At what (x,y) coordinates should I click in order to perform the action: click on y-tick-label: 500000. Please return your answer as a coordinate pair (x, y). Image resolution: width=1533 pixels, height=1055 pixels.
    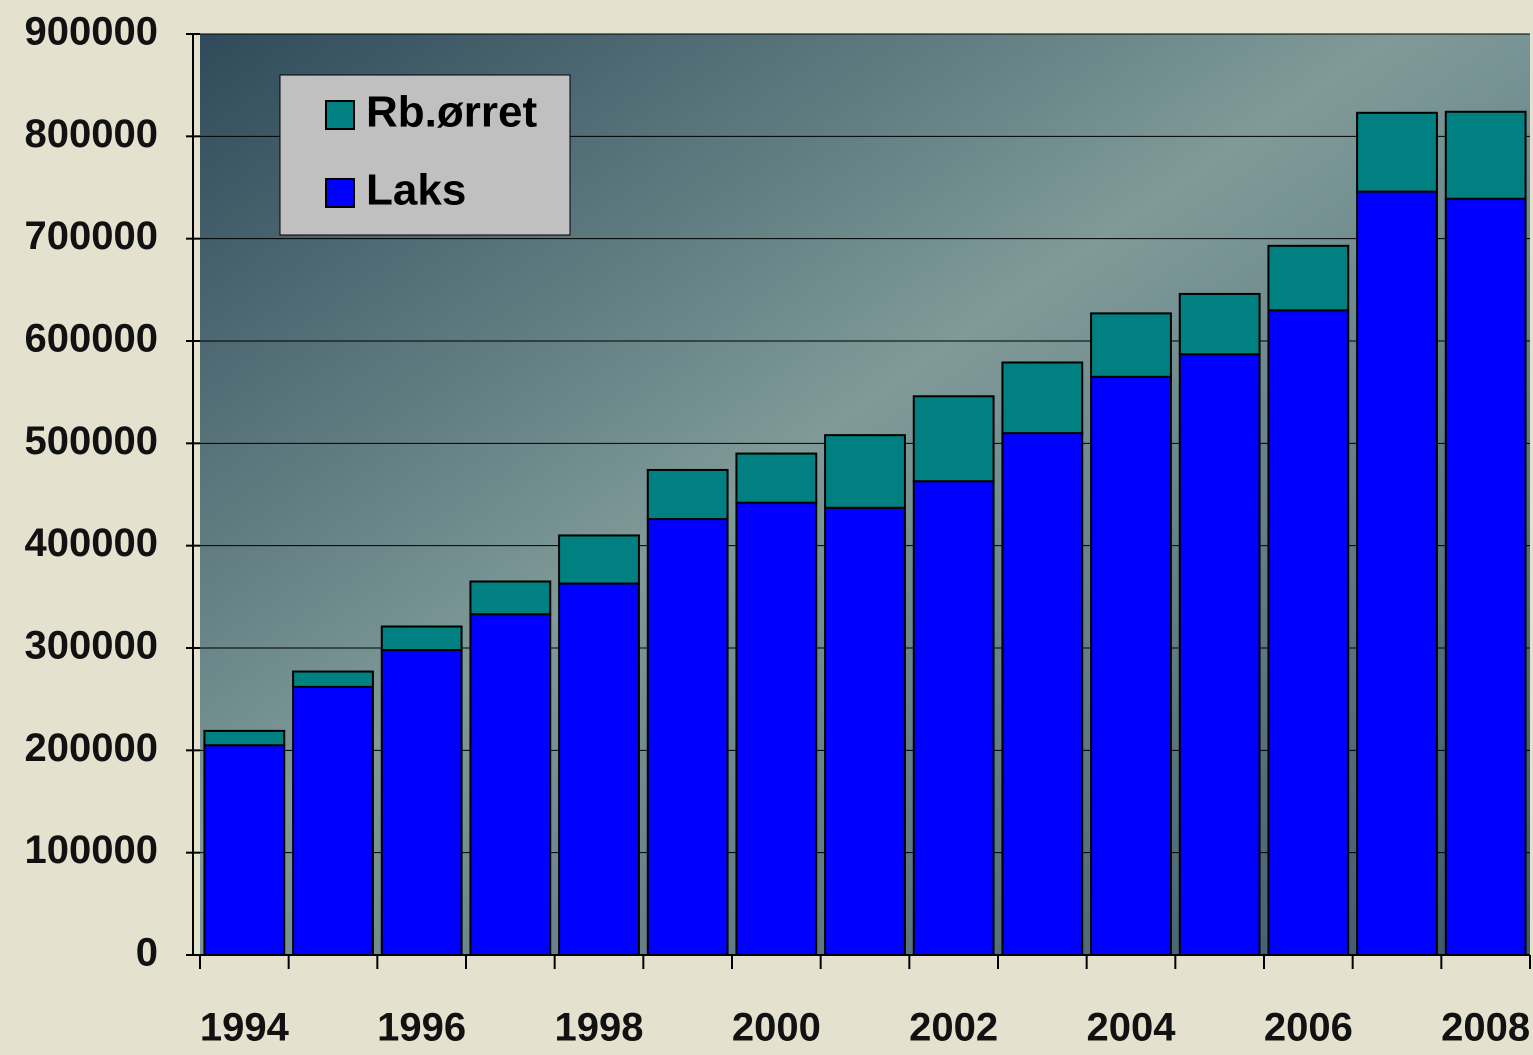
    Looking at the image, I should click on (91, 441).